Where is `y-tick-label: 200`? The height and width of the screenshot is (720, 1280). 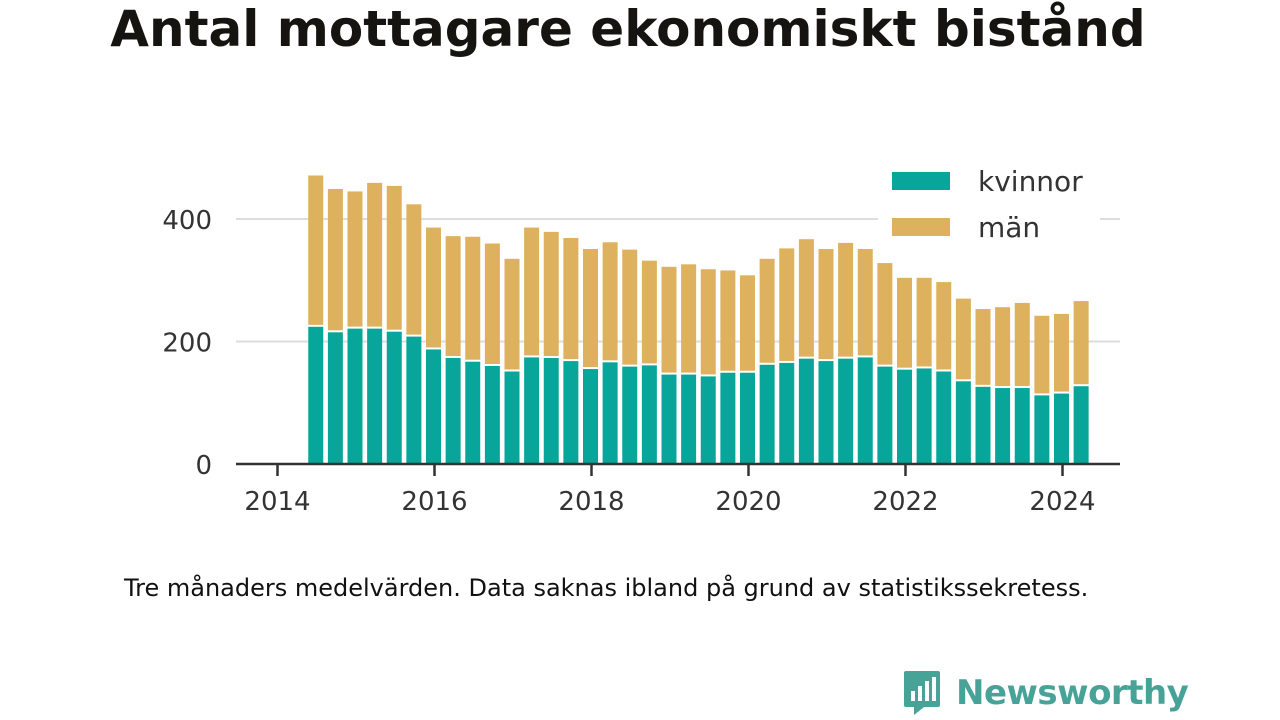 y-tick-label: 200 is located at coordinates (187, 344).